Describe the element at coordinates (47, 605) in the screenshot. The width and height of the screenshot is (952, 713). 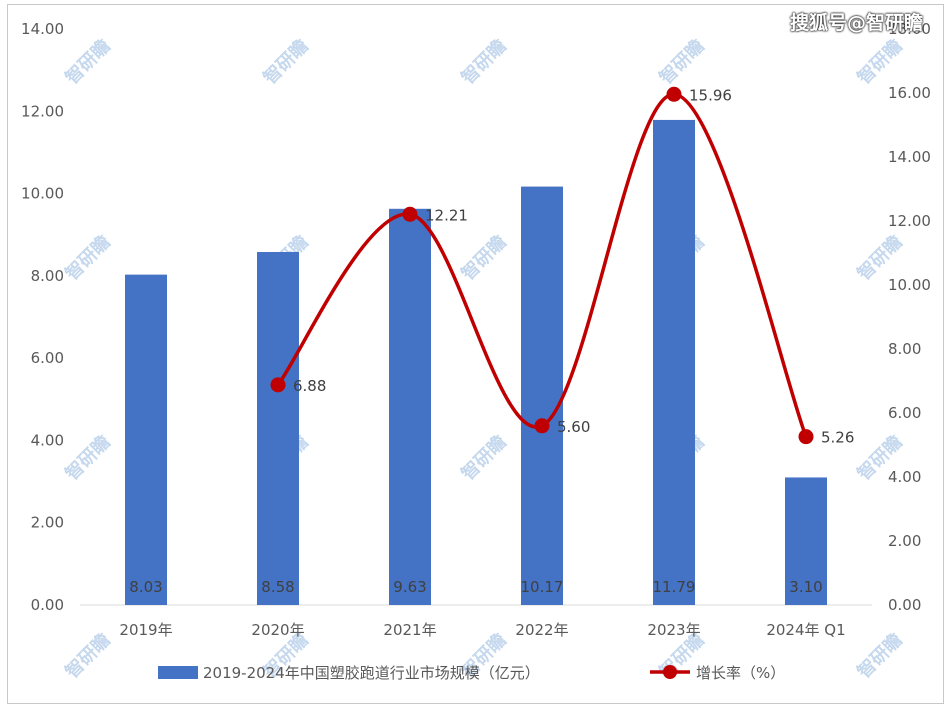
I see `y-left-tick-label: 0.00` at that location.